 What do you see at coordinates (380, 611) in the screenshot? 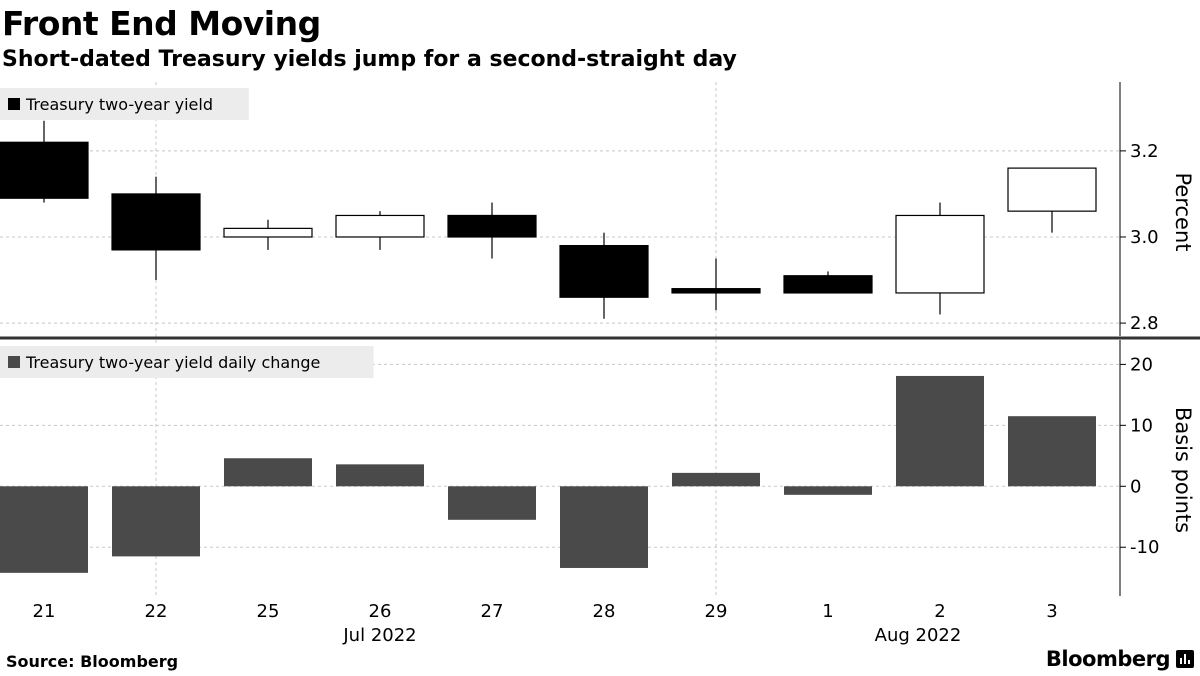
I see `xtick-label: 26` at bounding box center [380, 611].